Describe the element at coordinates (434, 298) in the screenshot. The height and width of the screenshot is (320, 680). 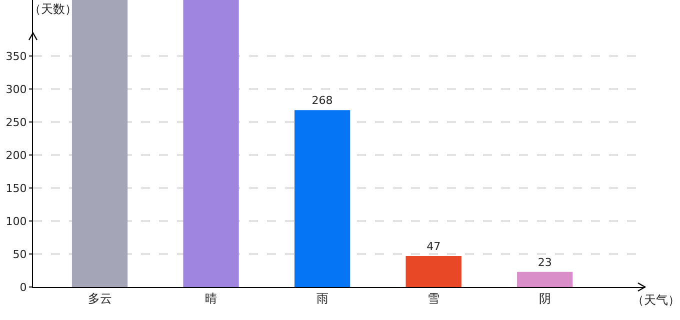
I see `x-tick-label: 雪` at that location.